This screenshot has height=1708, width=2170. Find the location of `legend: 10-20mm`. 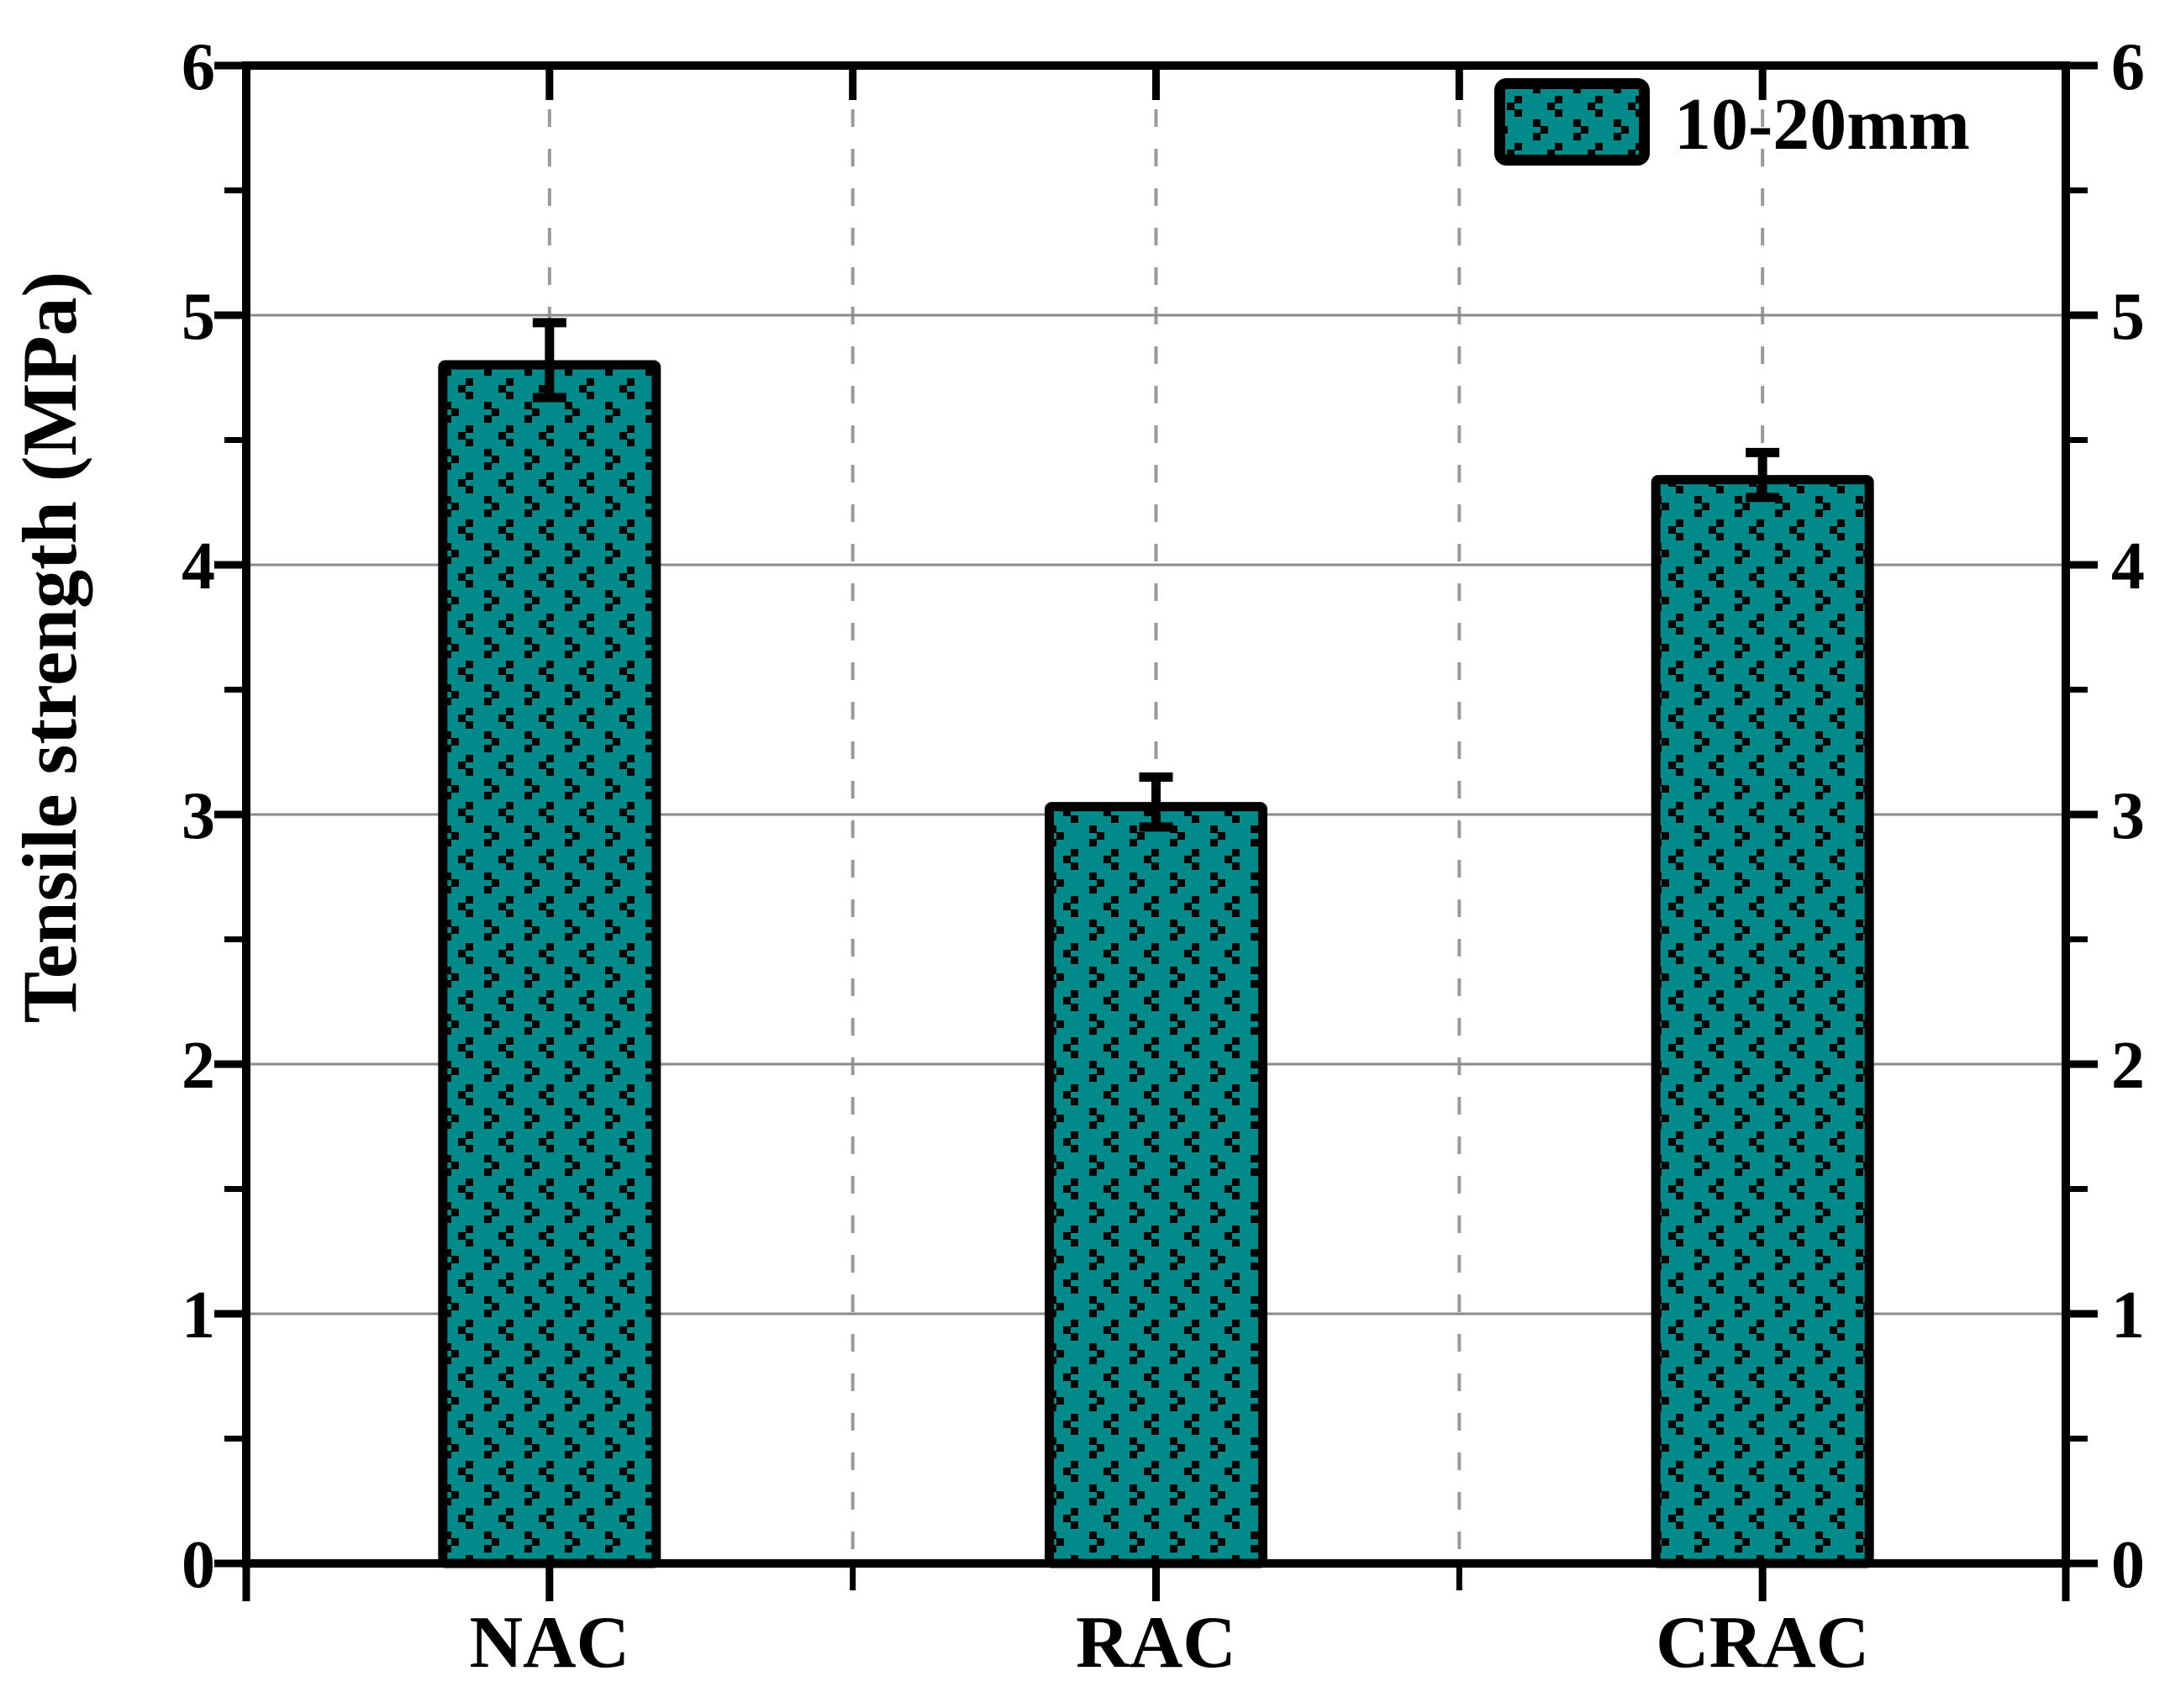

legend: 10-20mm is located at coordinates (1732, 122).